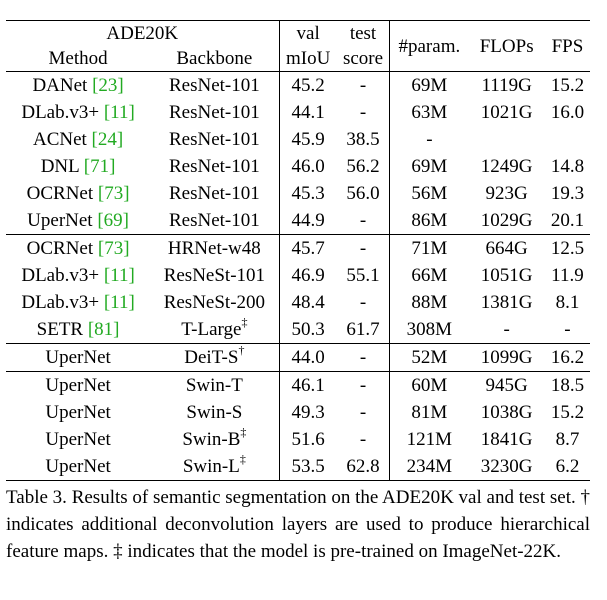 The width and height of the screenshot is (607, 600). I want to click on cell-test-score: 56.2, so click(363, 166).